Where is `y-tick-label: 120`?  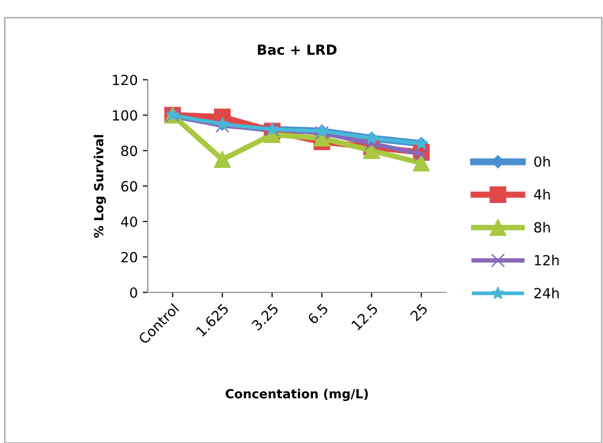
y-tick-label: 120 is located at coordinates (125, 80).